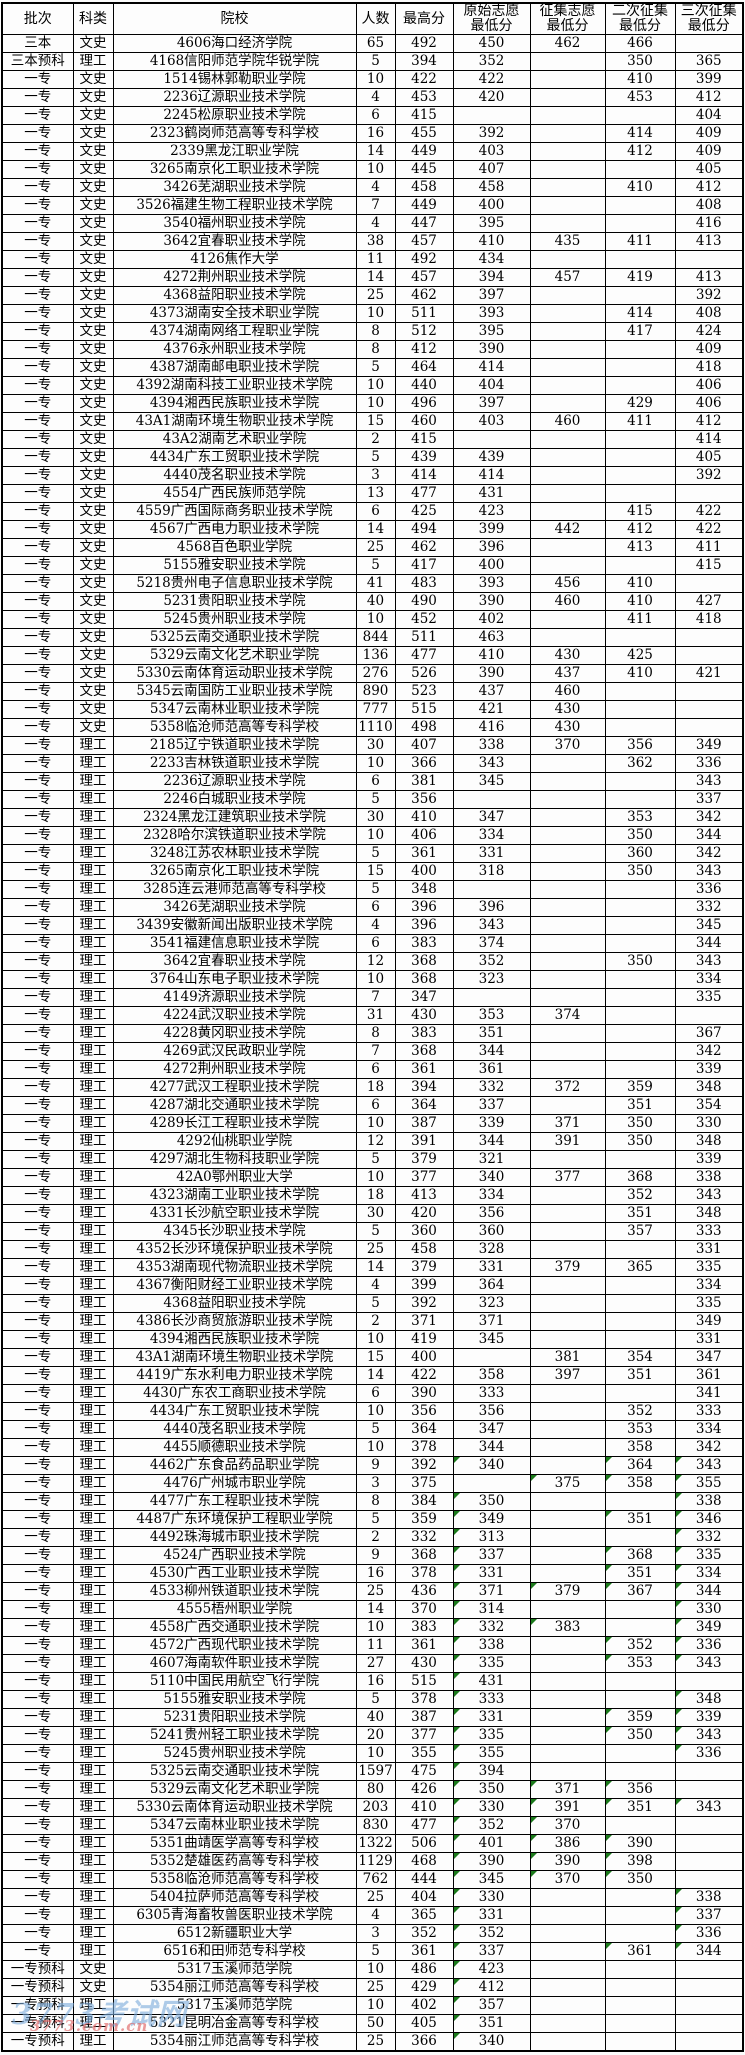 The width and height of the screenshot is (745, 2055). I want to click on table-row: 一专 理工 4419广东水利电力职业技术学院 14 422 358 397 351 361, so click(372, 1375).